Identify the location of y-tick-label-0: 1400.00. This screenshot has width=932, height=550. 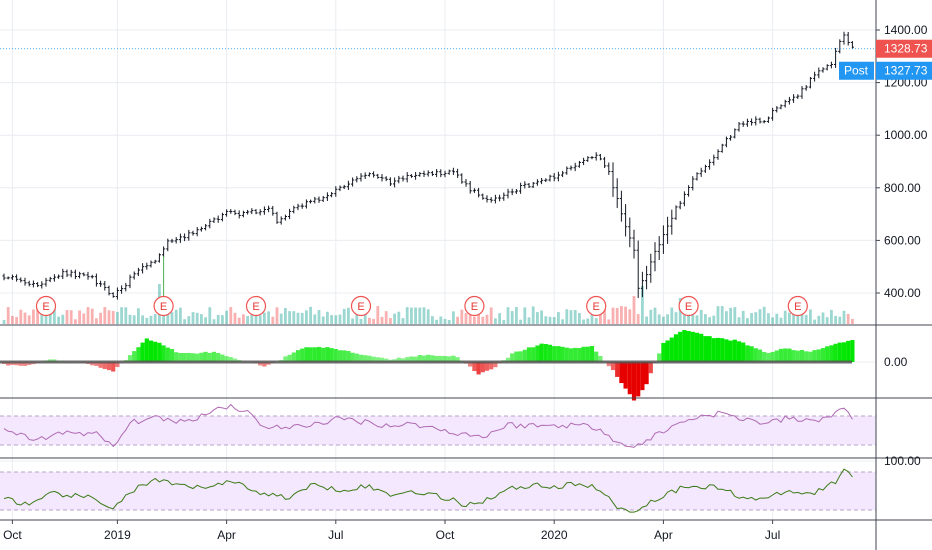
(906, 30).